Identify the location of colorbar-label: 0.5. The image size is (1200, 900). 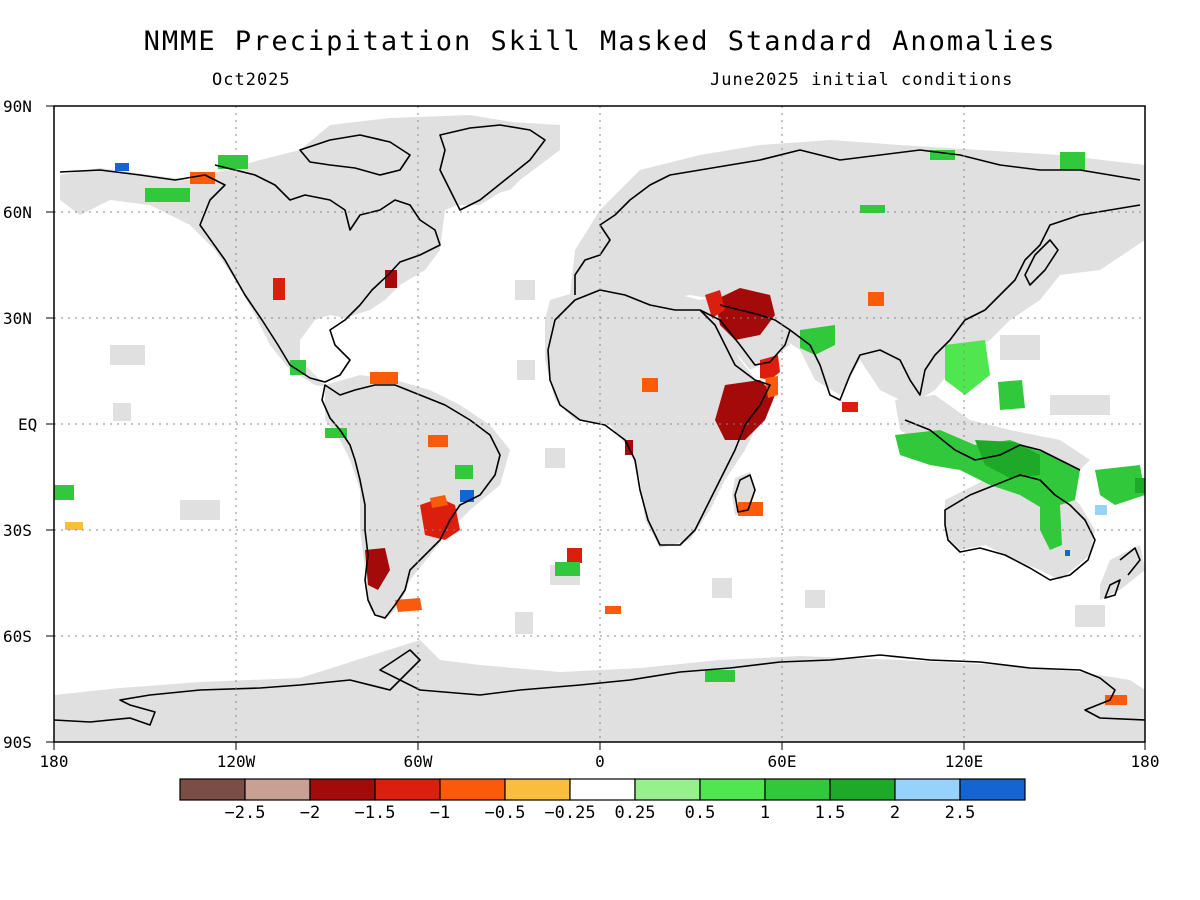
(700, 813).